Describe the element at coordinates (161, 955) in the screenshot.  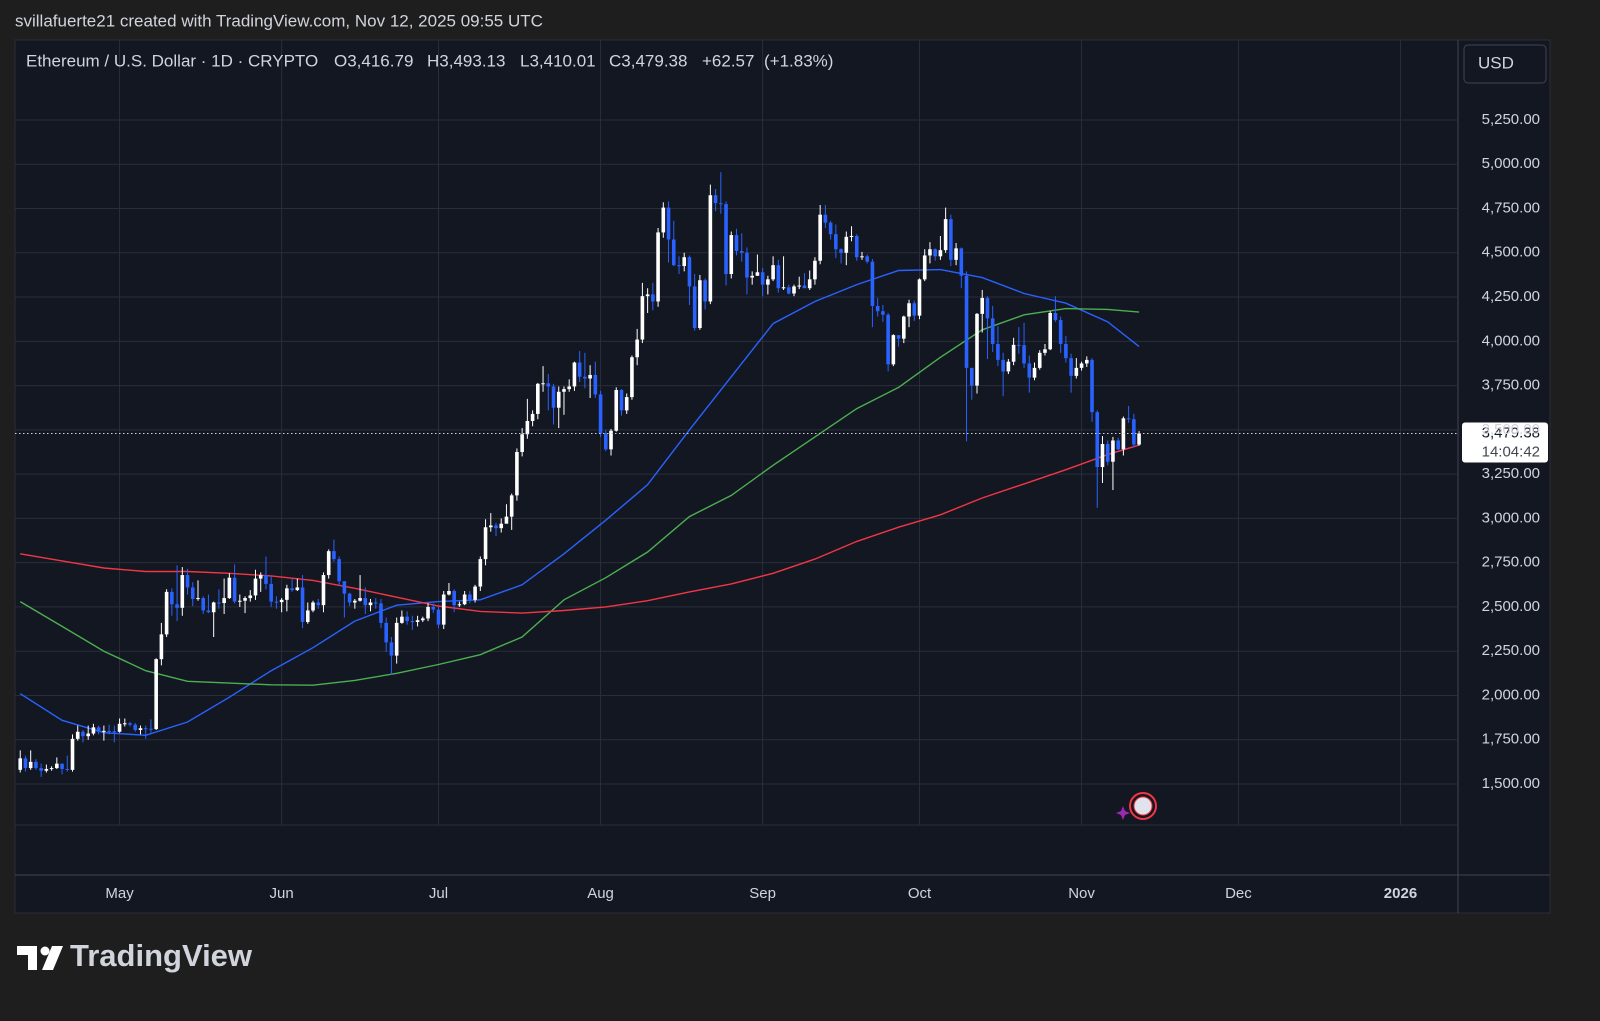
I see `logo-text: TradingView` at that location.